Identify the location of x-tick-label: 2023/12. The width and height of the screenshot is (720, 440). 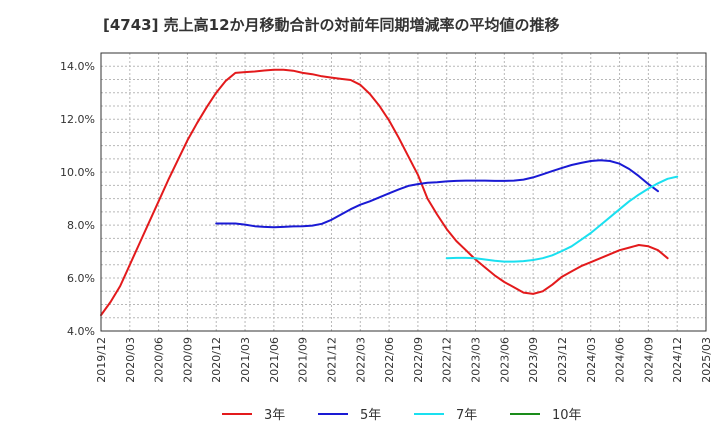
(562, 360).